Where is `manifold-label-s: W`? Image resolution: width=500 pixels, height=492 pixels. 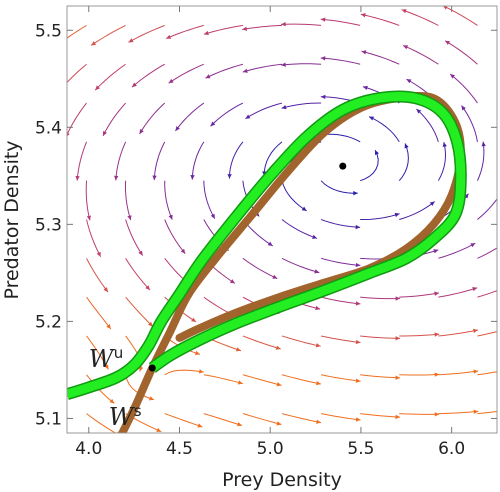 manifold-label-s: W is located at coordinates (122, 417).